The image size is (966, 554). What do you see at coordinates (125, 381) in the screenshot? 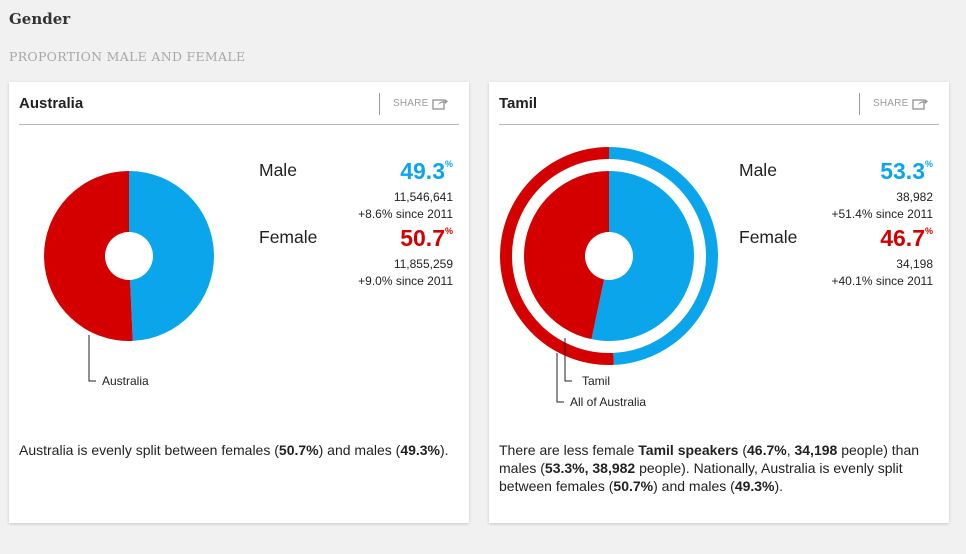
I see `legend-label-australia: Australia` at bounding box center [125, 381].